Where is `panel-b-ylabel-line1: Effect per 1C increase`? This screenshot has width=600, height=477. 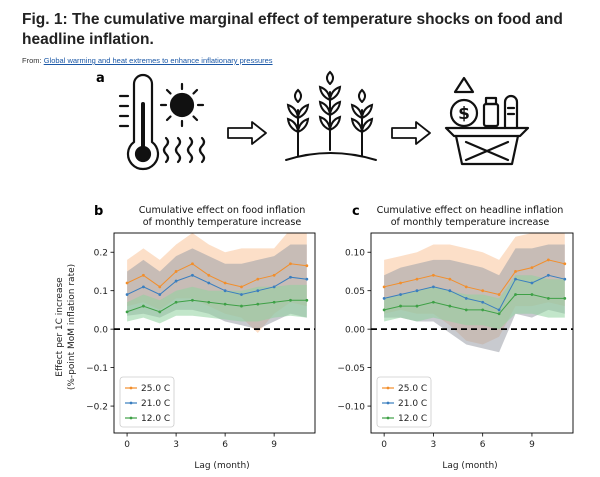 panel-b-ylabel-line1: Effect per 1C increase is located at coordinates (60, 327).